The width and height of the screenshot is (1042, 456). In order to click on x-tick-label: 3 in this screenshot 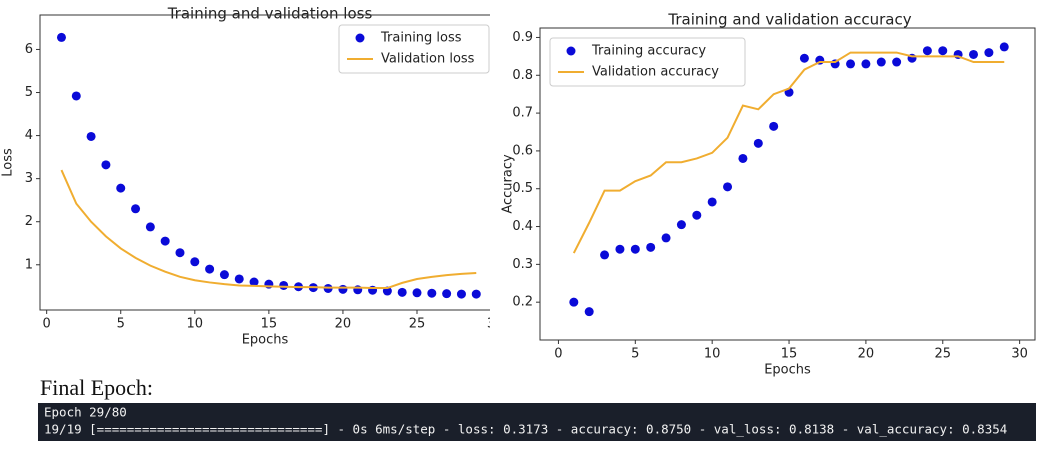, I will do `click(491, 324)`.